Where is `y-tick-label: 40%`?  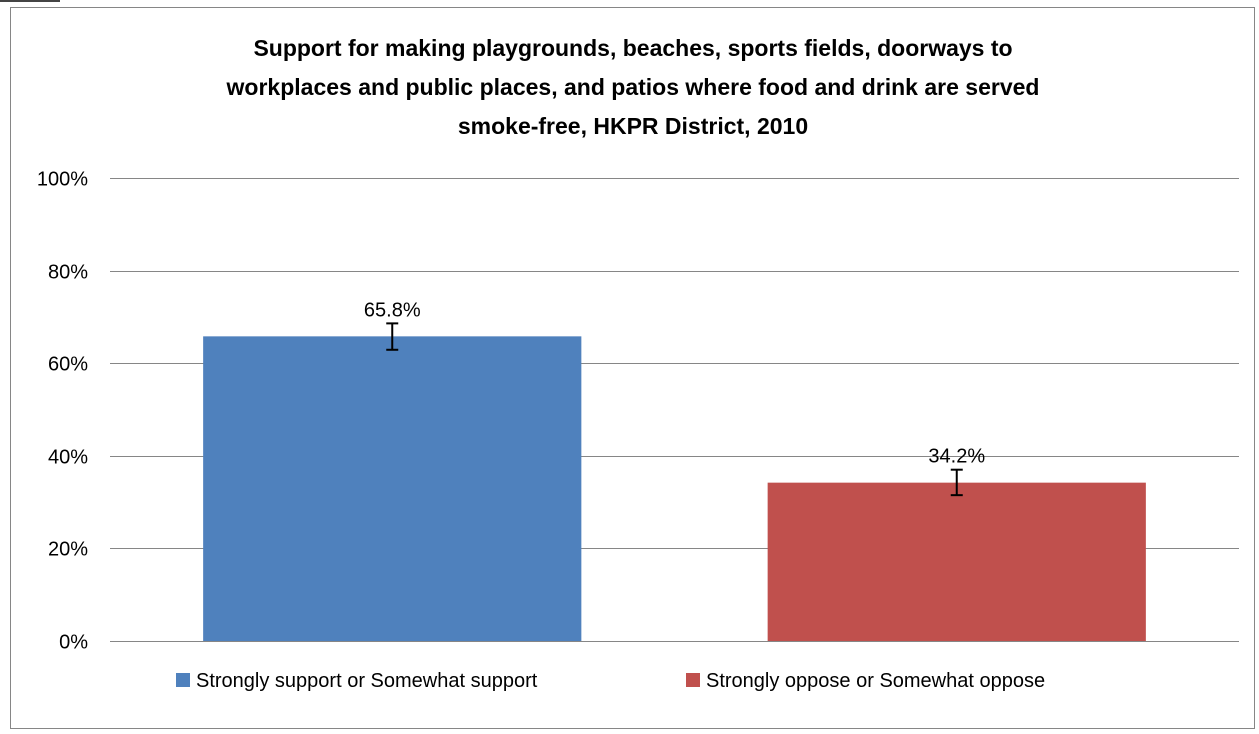 y-tick-label: 40% is located at coordinates (68, 458).